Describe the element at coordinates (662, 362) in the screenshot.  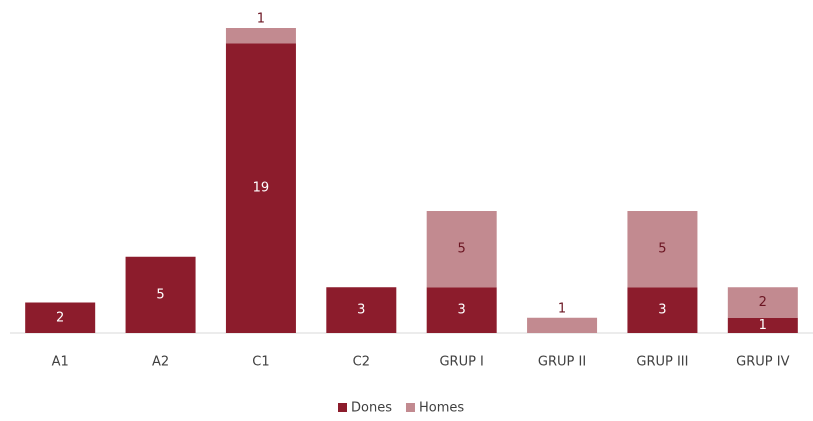
I see `x-tick-label: GRUP III` at that location.